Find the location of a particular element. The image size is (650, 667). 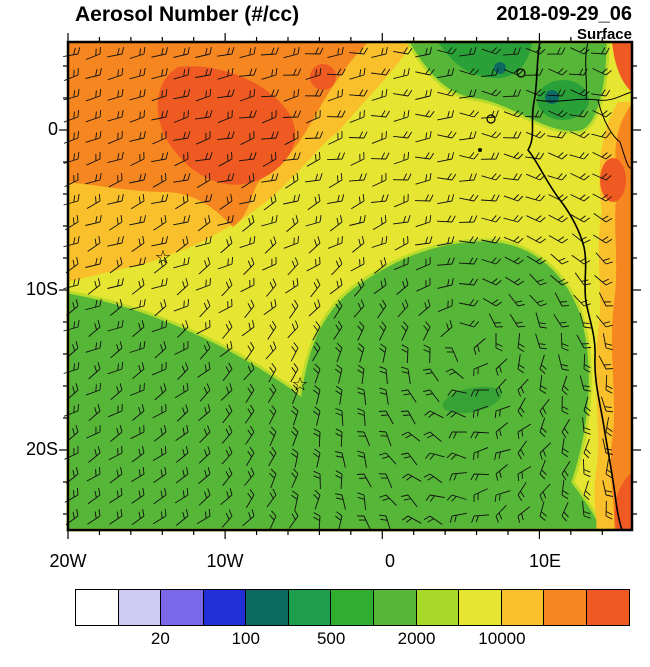

colorbar-tick-label: 10000 is located at coordinates (502, 638).